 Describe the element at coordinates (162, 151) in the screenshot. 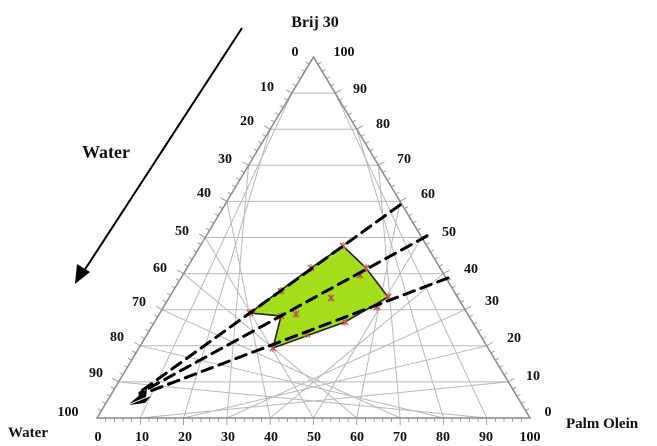

I see `water-arrow-shaft` at that location.